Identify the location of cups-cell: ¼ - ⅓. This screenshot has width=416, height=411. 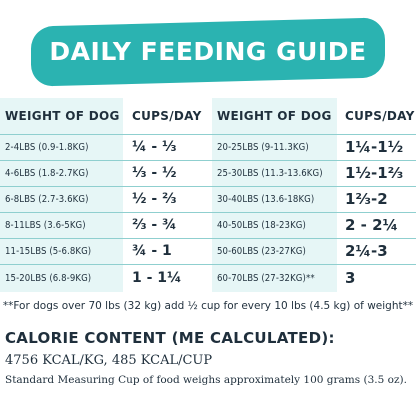
(154, 147).